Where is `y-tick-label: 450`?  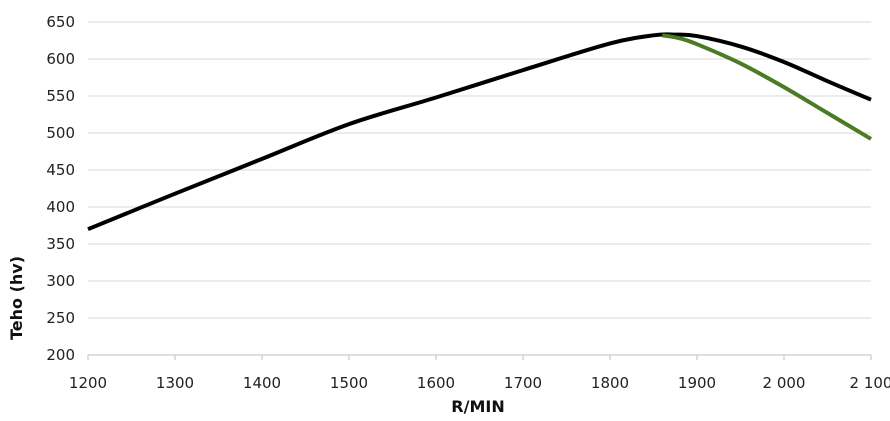 y-tick-label: 450 is located at coordinates (60, 170).